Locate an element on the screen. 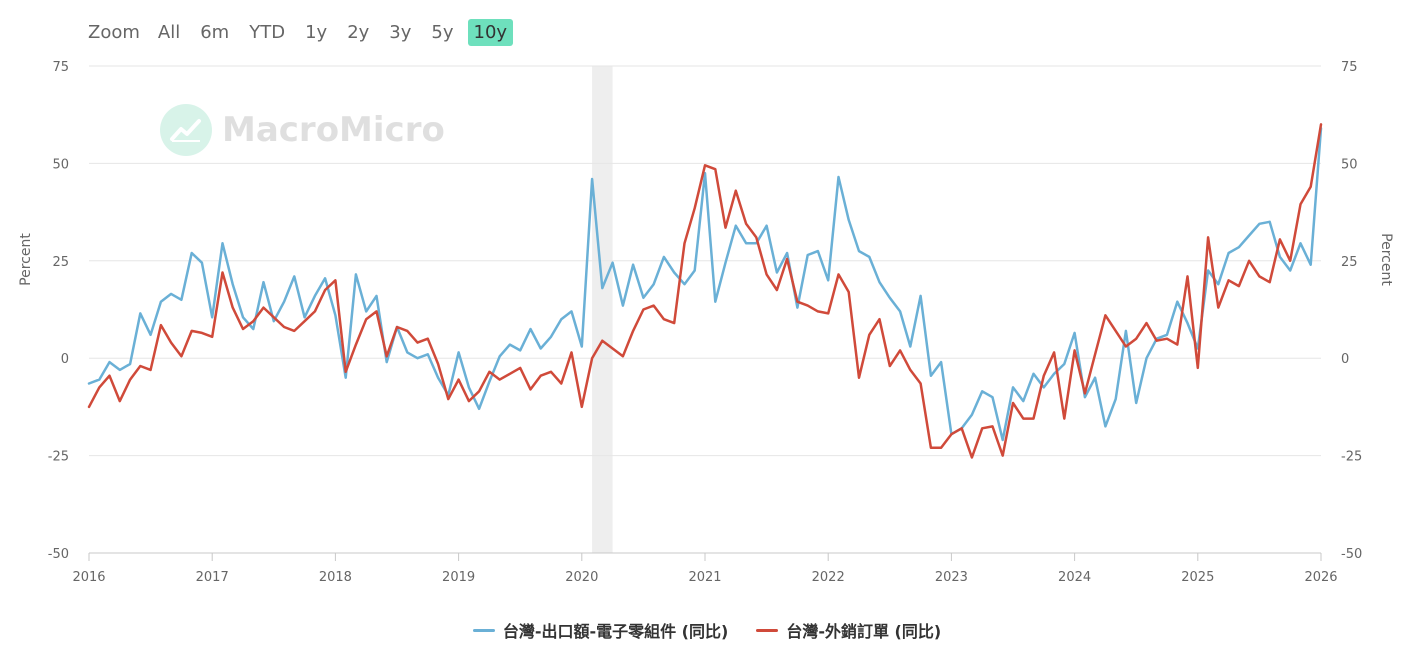  zoom-label: Zoom is located at coordinates (114, 32).